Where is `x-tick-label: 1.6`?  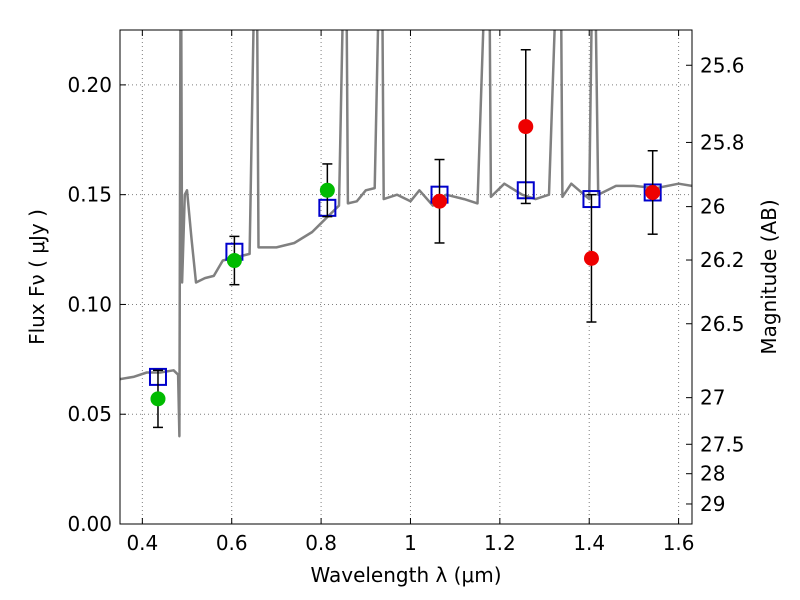 x-tick-label: 1.6 is located at coordinates (679, 543).